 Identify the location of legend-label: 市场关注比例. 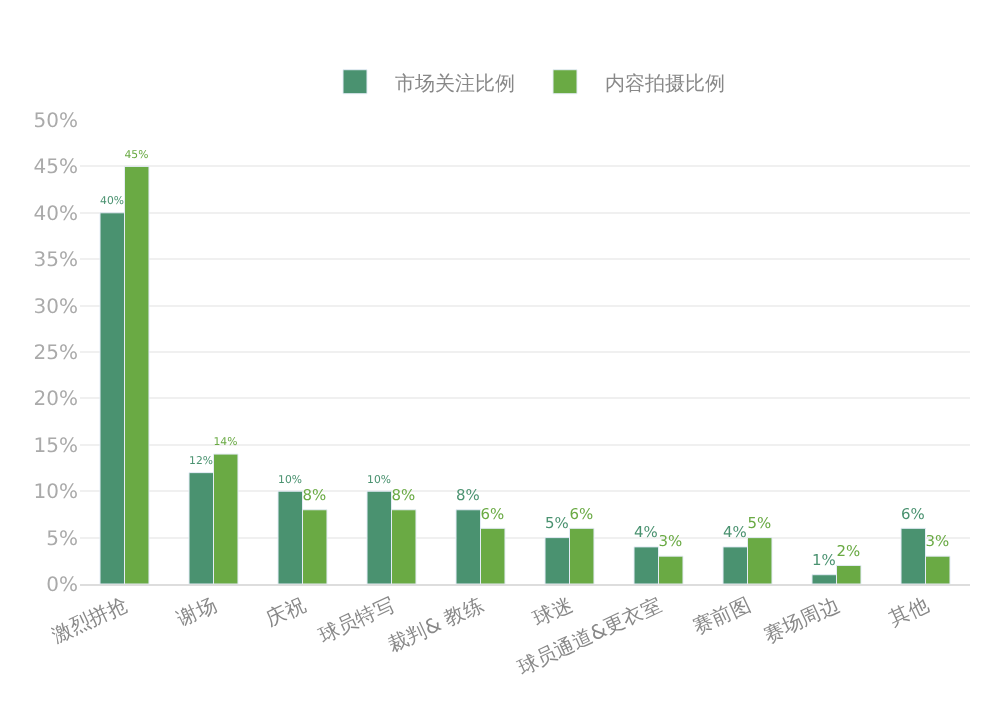
(455, 83).